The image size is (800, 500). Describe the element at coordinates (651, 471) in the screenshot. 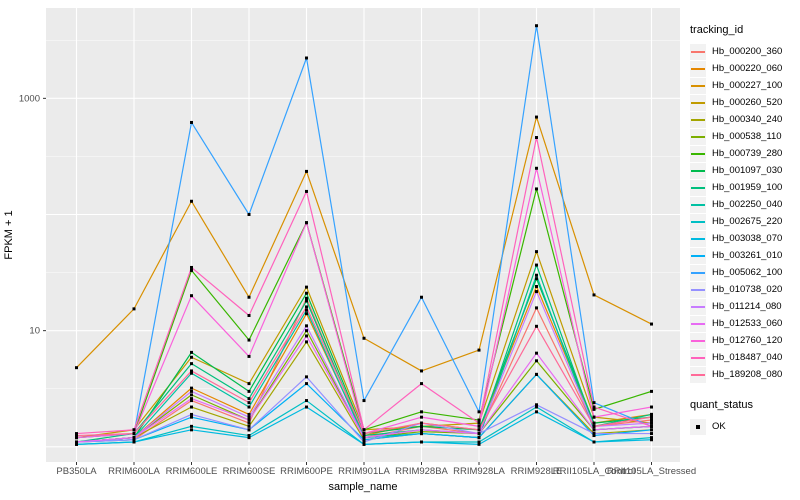

I see `x-tick-label: RRII105LA_Stressed` at that location.